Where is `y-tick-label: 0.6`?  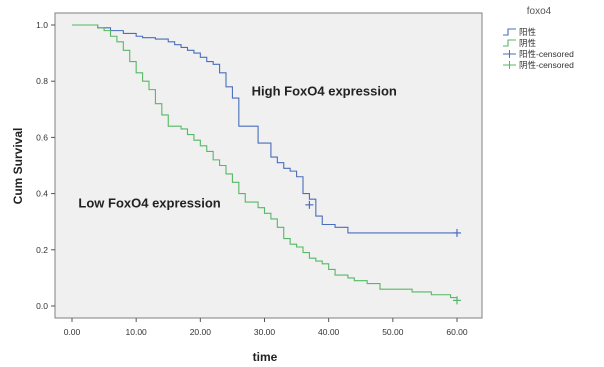
y-tick-label: 0.6 is located at coordinates (42, 137).